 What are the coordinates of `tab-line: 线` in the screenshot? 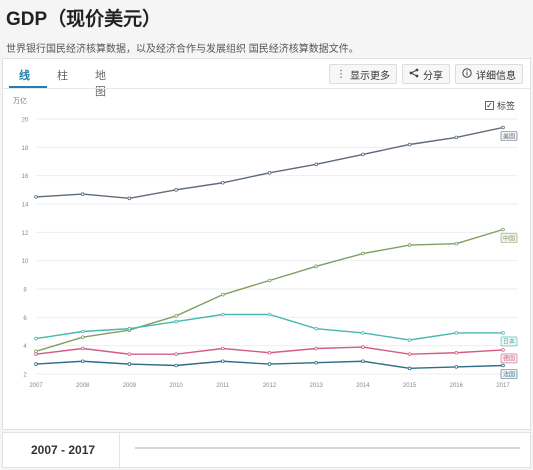 It's located at (24, 76).